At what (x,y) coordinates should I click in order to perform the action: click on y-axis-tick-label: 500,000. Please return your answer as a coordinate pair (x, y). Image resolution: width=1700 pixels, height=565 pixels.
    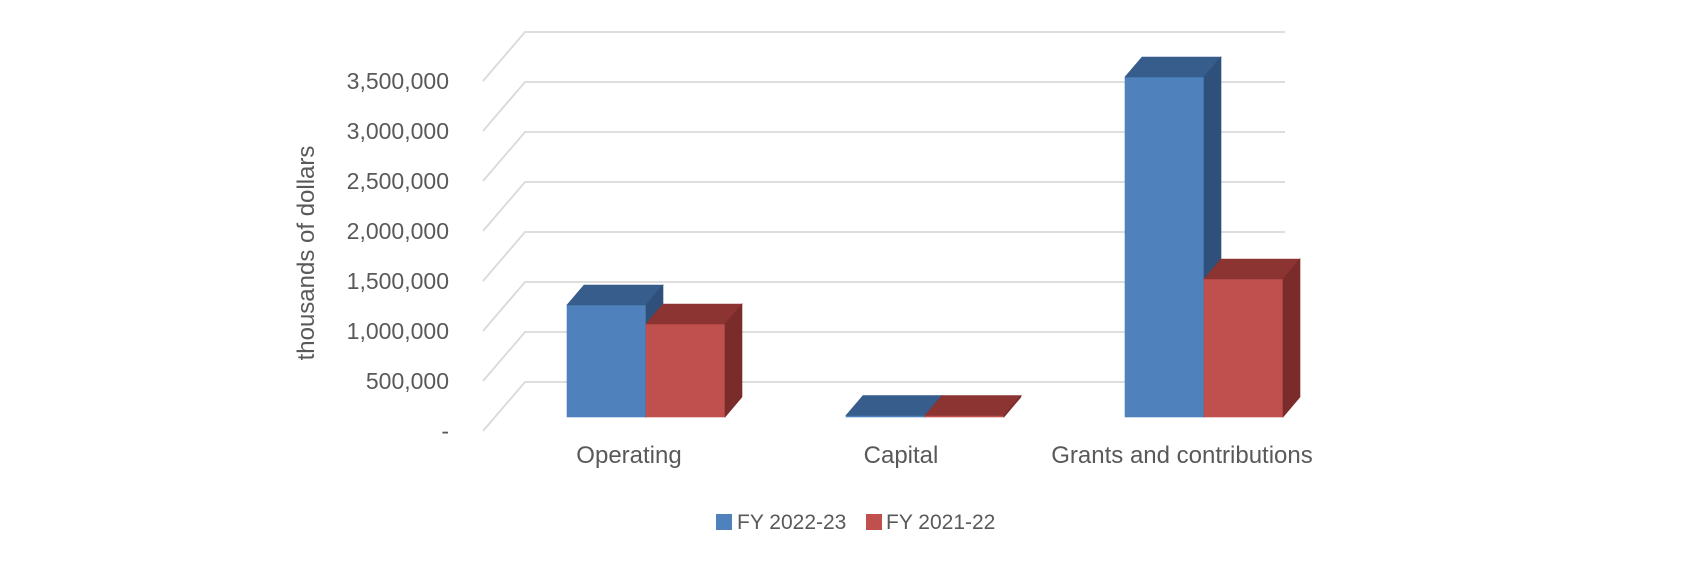
    Looking at the image, I should click on (407, 381).